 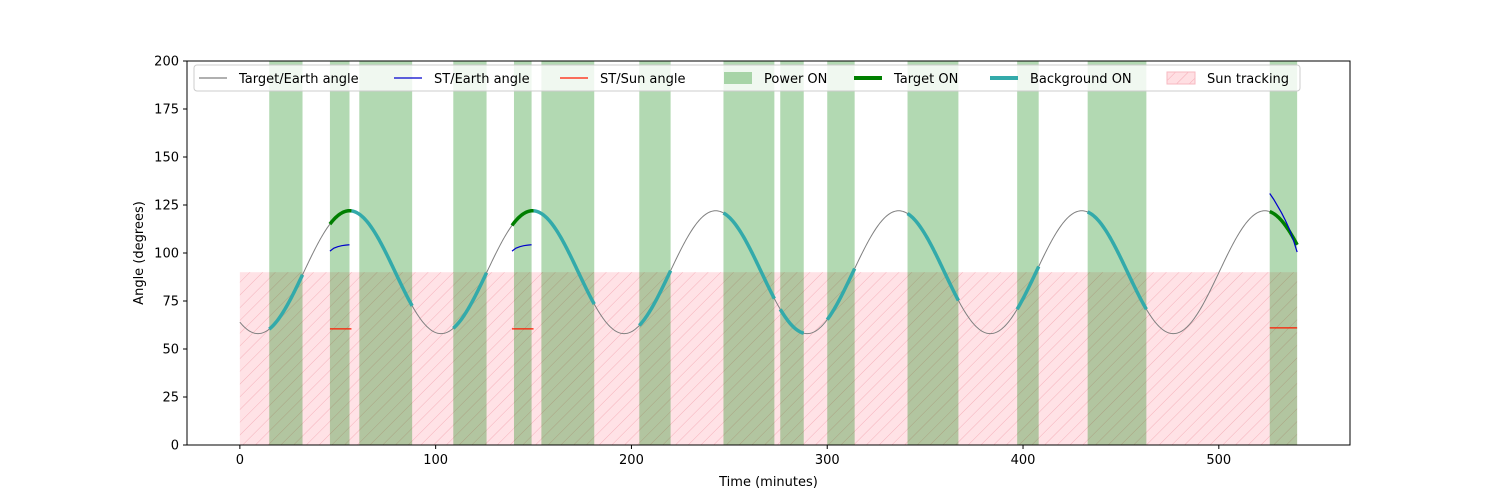 What do you see at coordinates (170, 398) in the screenshot?
I see `y-tick-label: 25` at bounding box center [170, 398].